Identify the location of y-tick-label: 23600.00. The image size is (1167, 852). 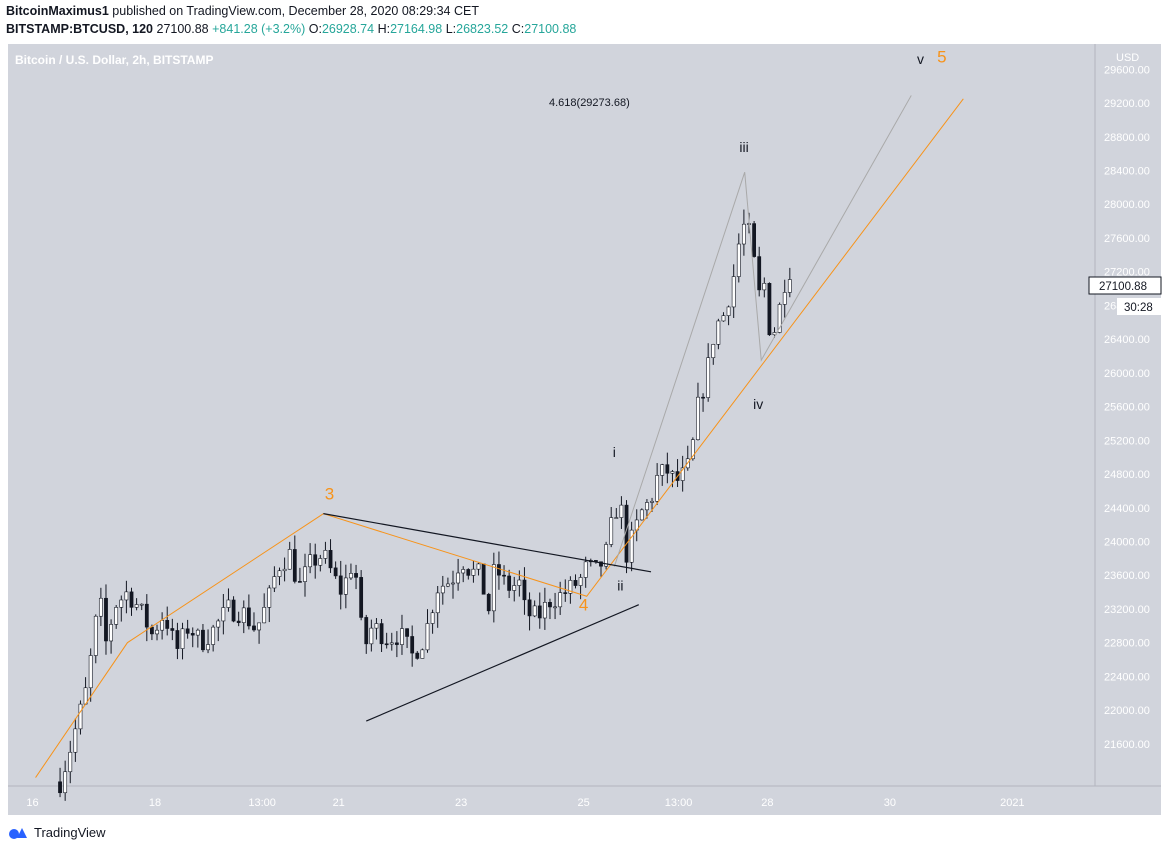
(1127, 576).